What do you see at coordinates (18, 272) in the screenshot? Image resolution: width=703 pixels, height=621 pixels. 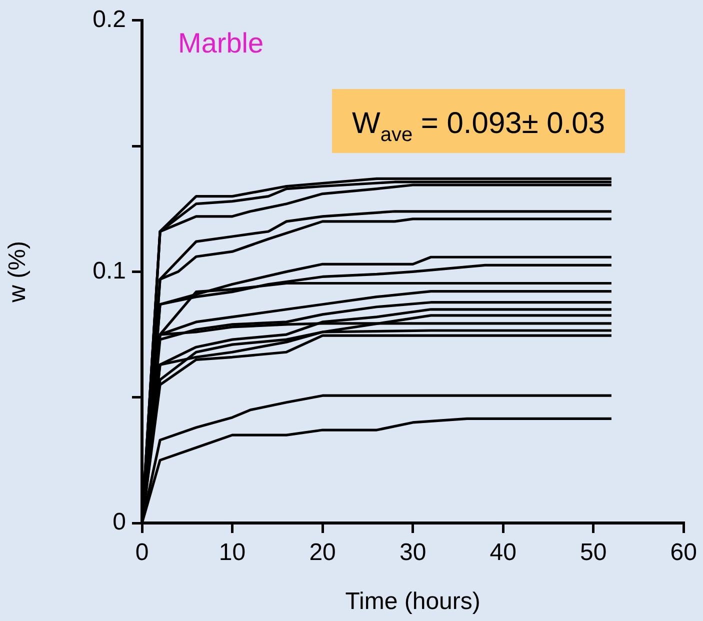 I see `y-axis-title: w (%)` at bounding box center [18, 272].